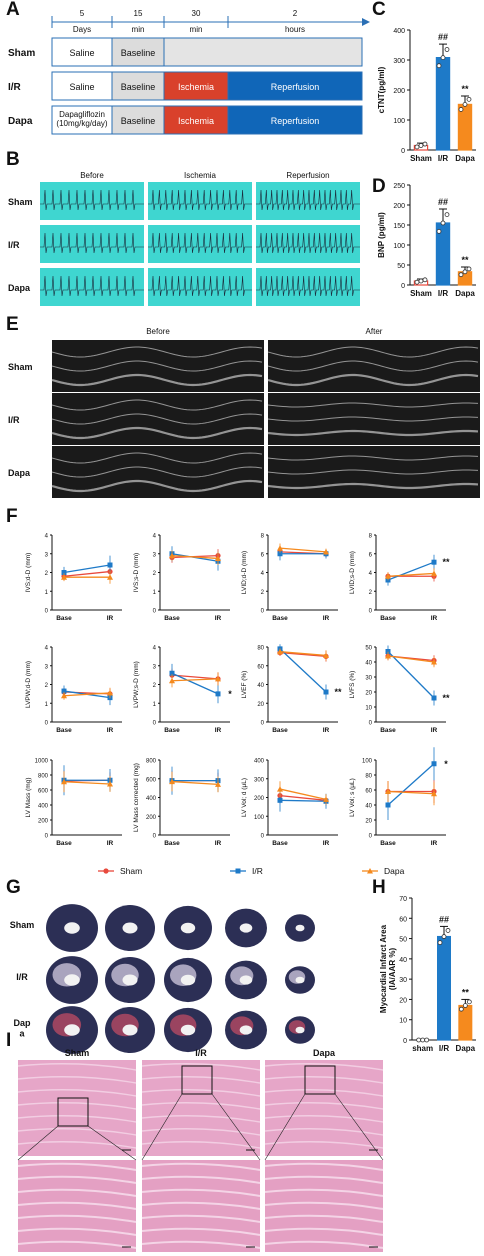 This screenshot has height=1256, width=484. What do you see at coordinates (184, 238) in the screenshot?
I see `panel-b-ecg: Before Ischemia Reperfusion Sham I/R Dapa` at bounding box center [184, 238].